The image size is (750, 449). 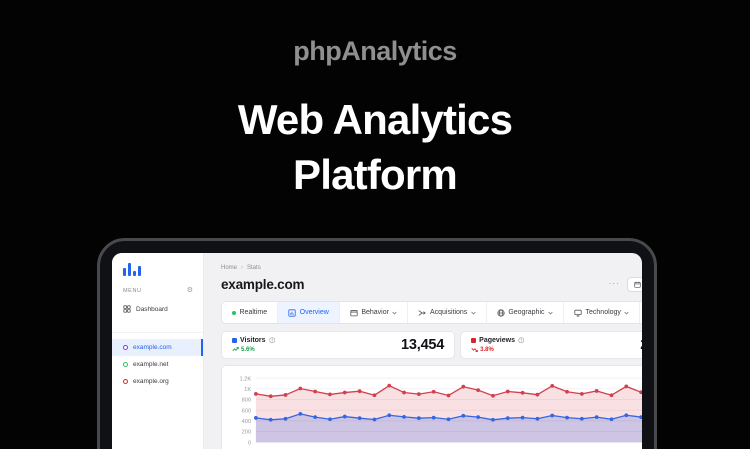 I want to click on trend-value: 5.6%, so click(x=248, y=349).